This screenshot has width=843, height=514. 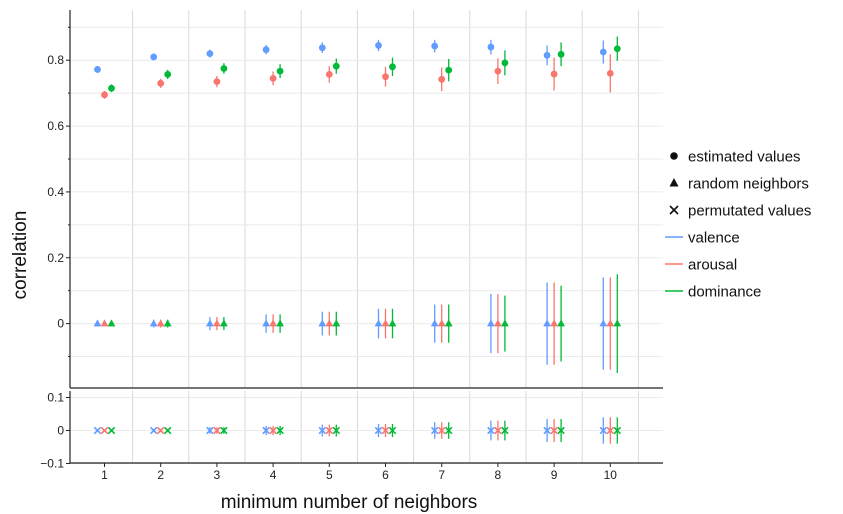 I want to click on x-axis-title: minimum number of neighbors, so click(x=349, y=502).